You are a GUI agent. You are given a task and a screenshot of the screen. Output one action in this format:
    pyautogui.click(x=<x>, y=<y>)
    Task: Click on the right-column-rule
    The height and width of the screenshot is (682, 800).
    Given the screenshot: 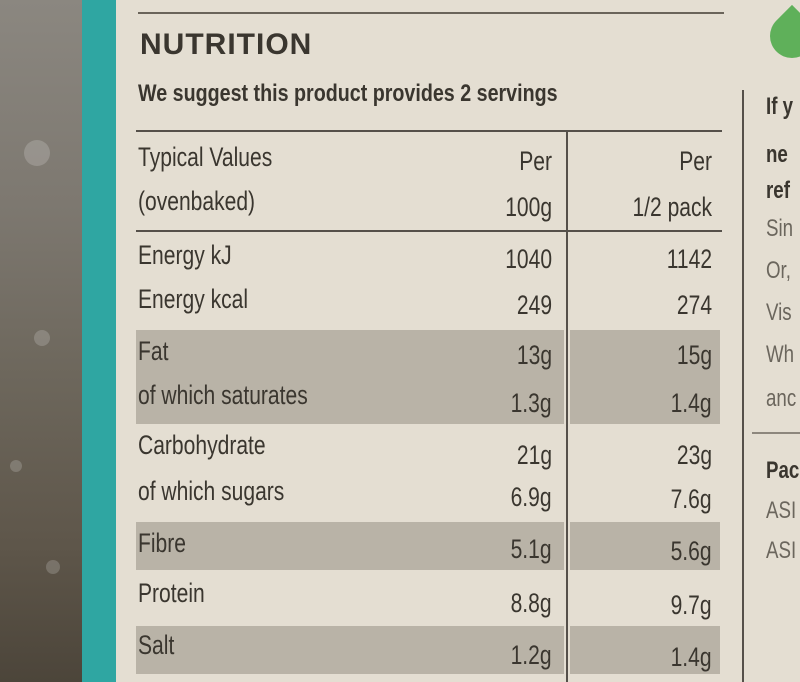 What is the action you would take?
    pyautogui.click(x=743, y=386)
    